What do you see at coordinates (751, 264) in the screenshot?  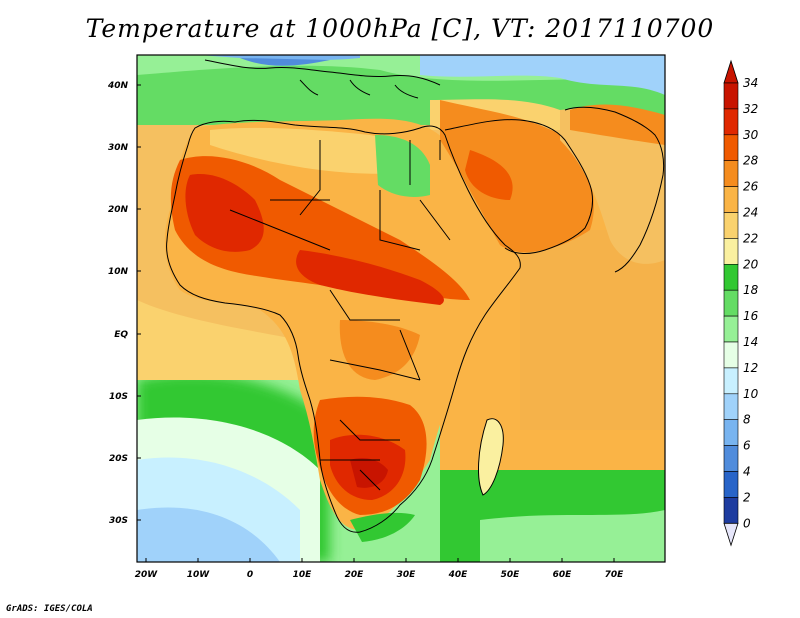 I see `colorbar-label: 20` at bounding box center [751, 264].